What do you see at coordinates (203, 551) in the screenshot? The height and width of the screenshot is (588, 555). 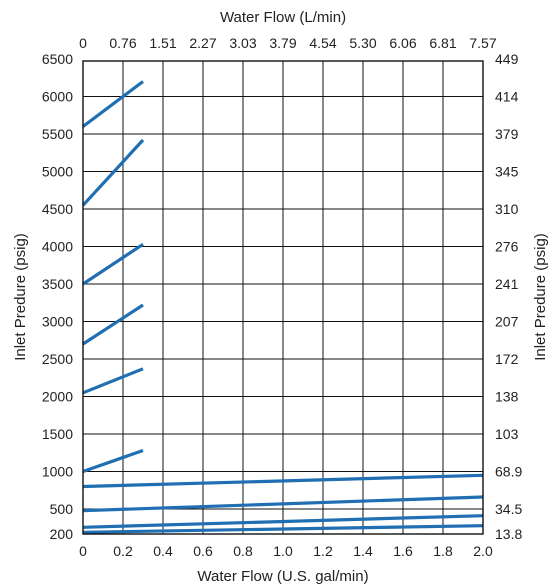 I see `x-tick-label: 0.6` at bounding box center [203, 551].